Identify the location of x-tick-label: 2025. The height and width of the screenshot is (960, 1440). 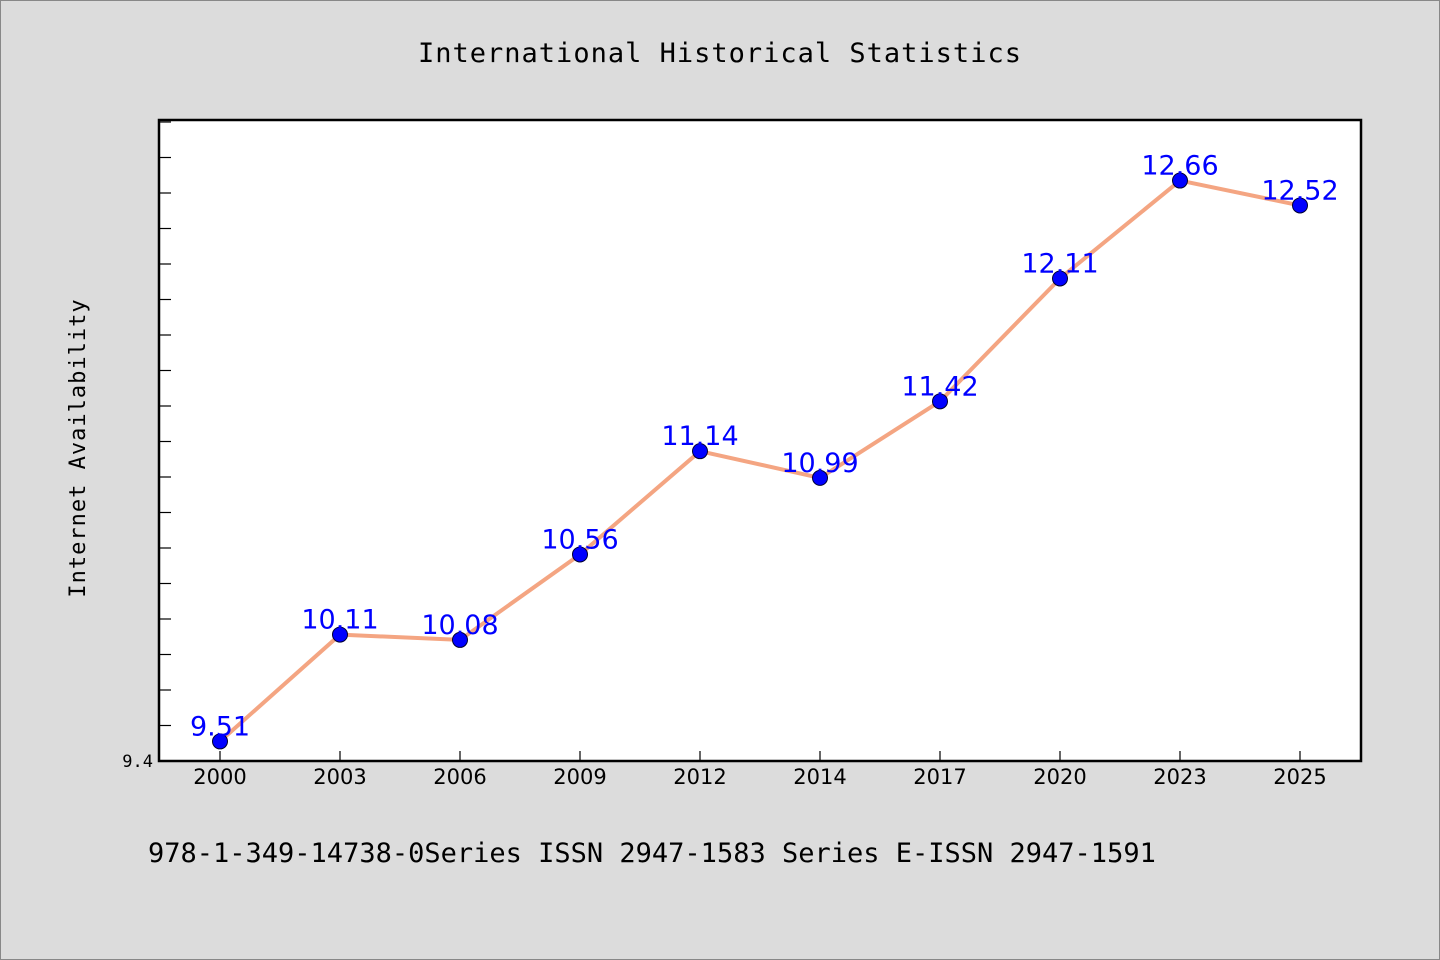
(1299, 777).